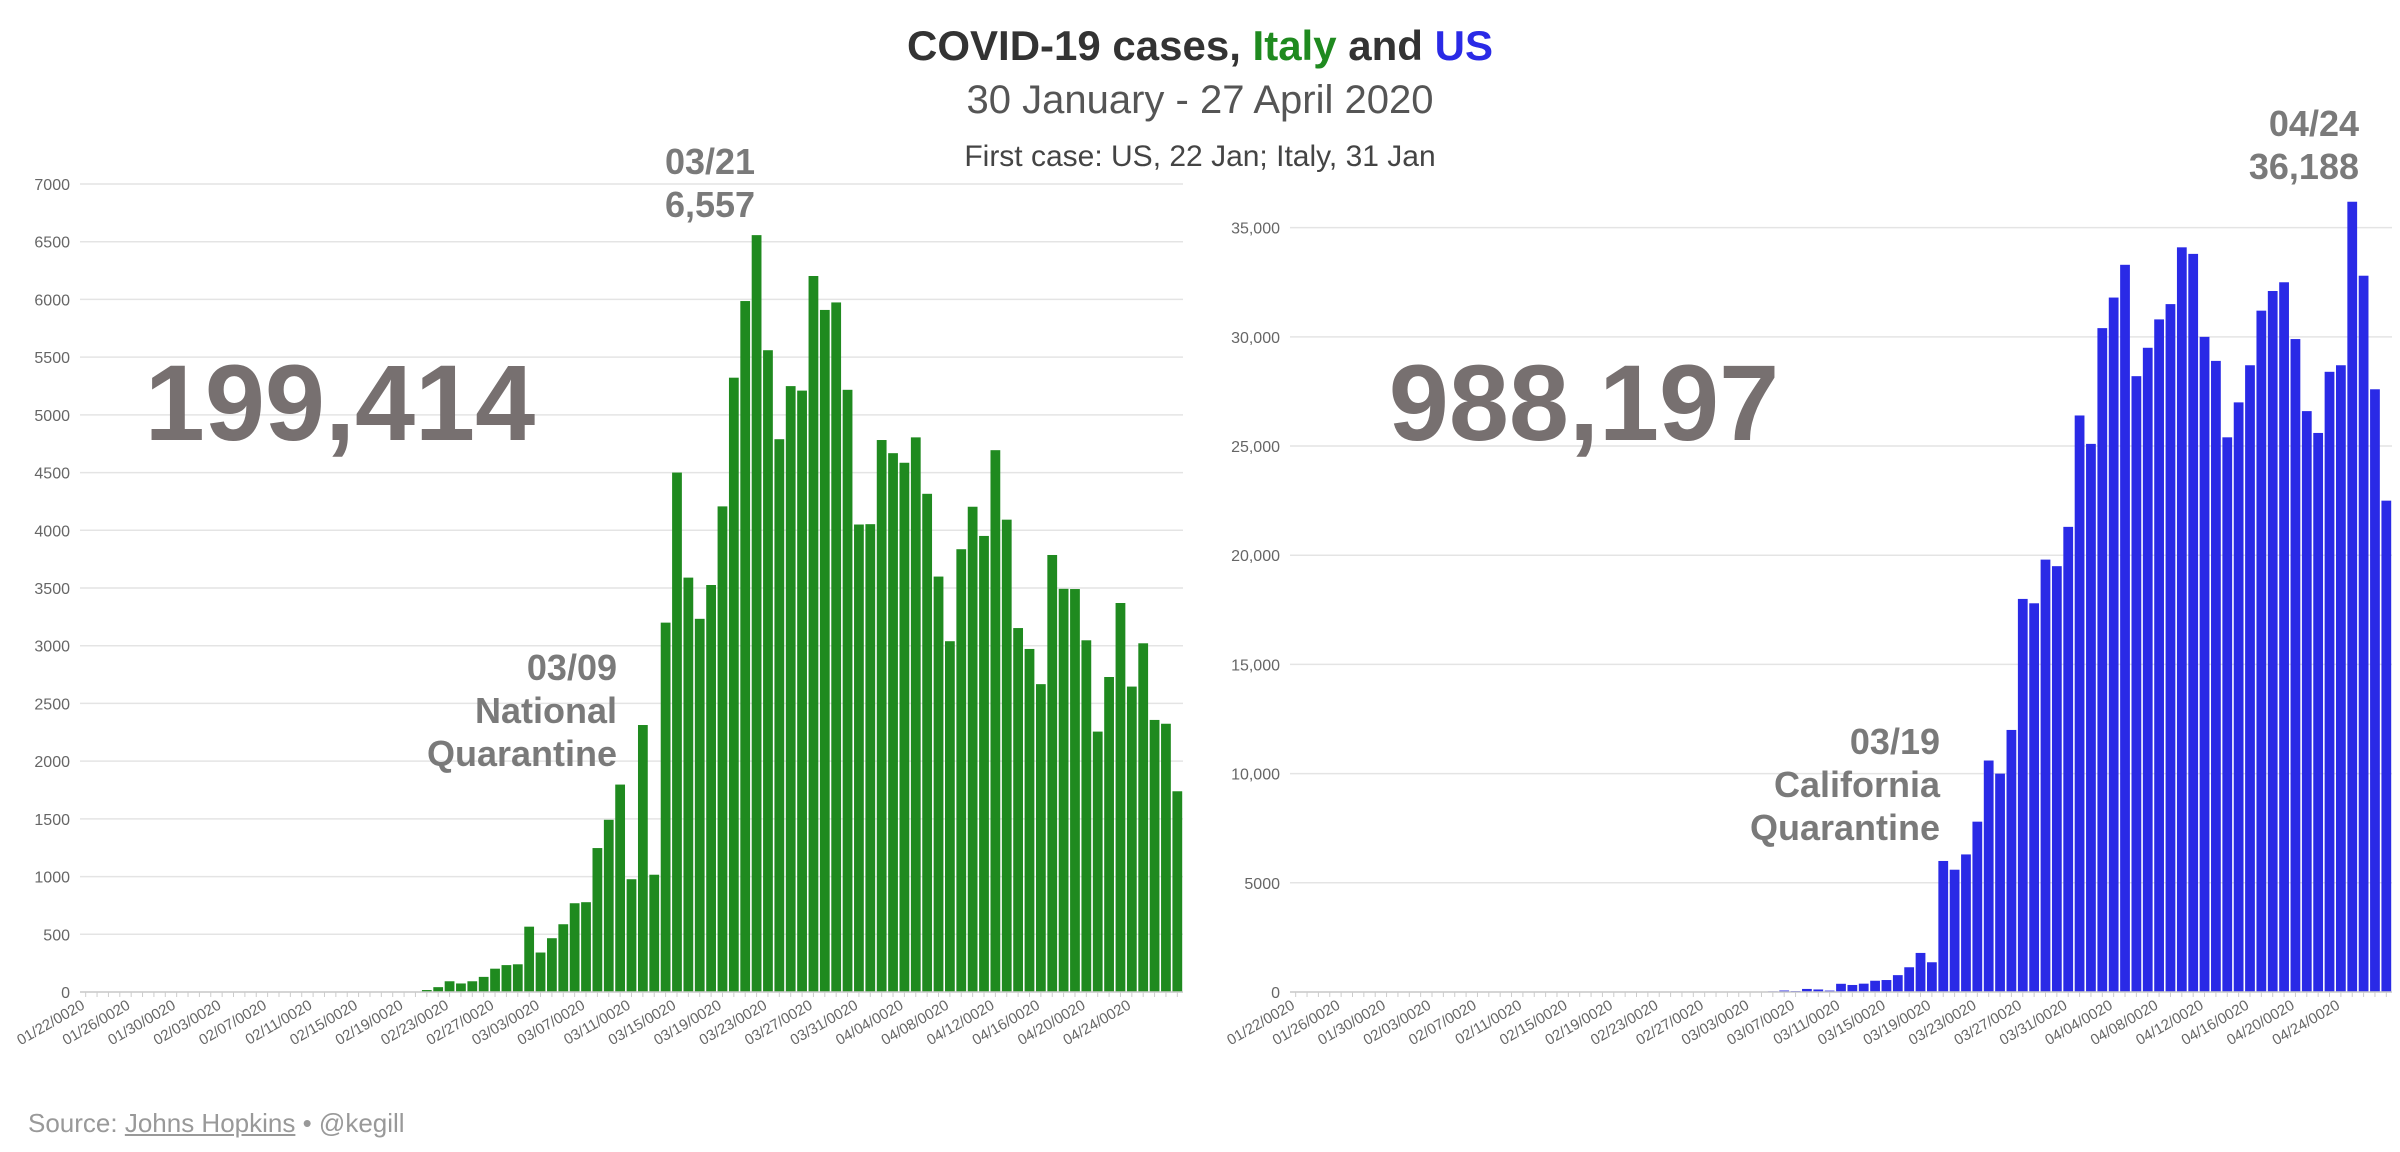 Image resolution: width=2400 pixels, height=1152 pixels. Describe the element at coordinates (52, 185) in the screenshot. I see `y-tick-label: 7000` at that location.